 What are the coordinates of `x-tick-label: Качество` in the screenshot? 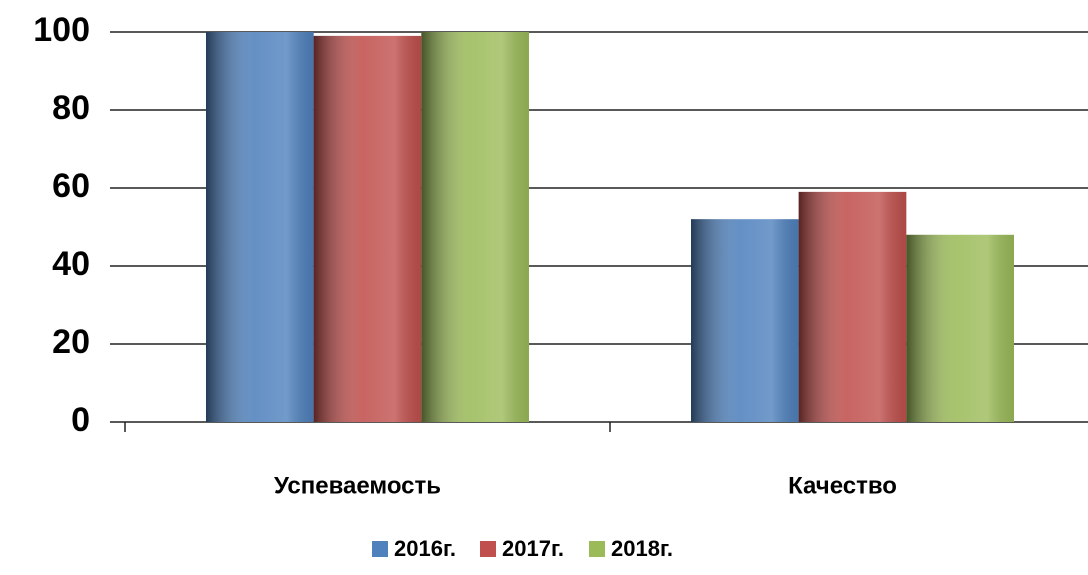 It's located at (842, 485).